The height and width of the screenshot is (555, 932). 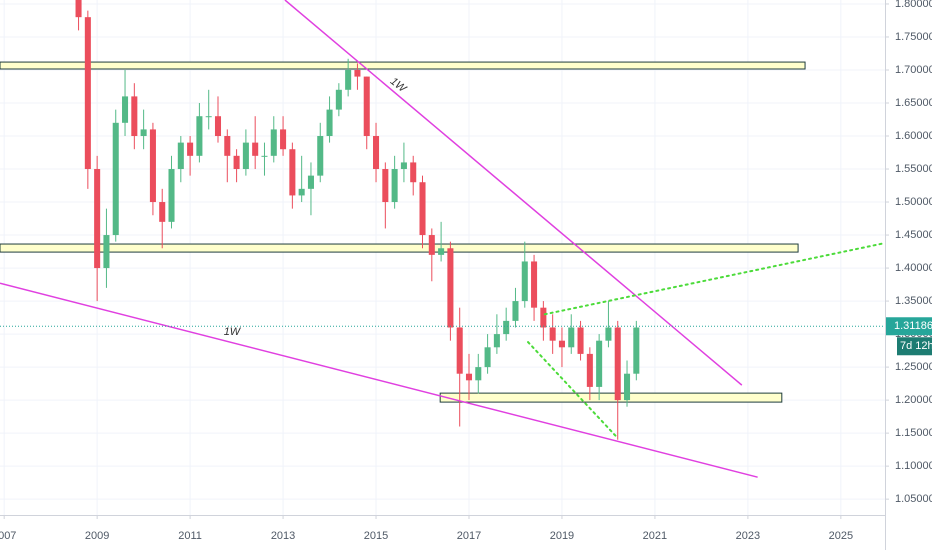 I want to click on y-tick-label: 1.05000, so click(x=913, y=499).